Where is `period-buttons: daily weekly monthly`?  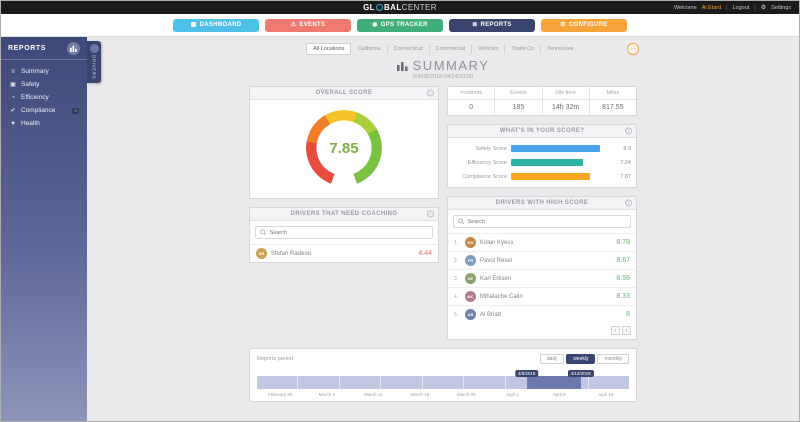 period-buttons: daily weekly monthly is located at coordinates (584, 359).